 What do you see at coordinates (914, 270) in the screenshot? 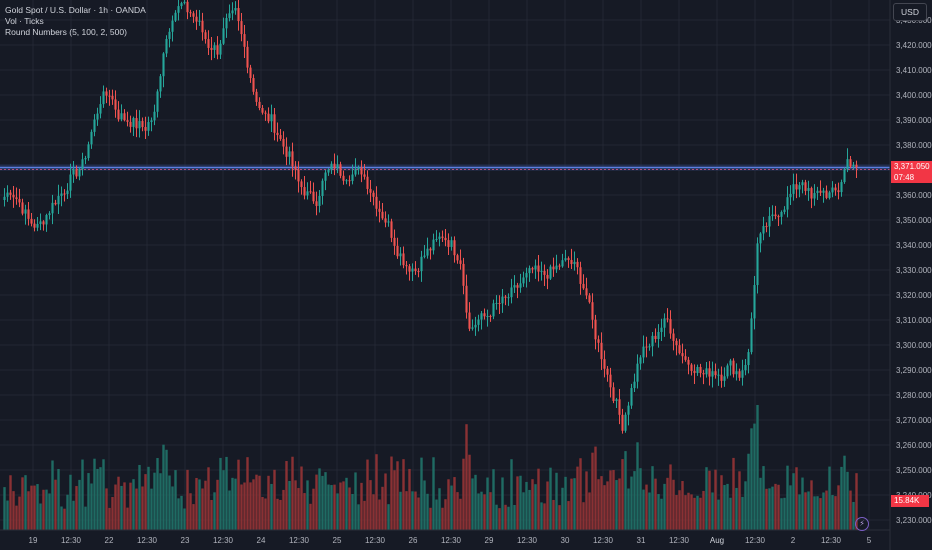
I see `price-tick-label: 3,330.000` at bounding box center [914, 270].